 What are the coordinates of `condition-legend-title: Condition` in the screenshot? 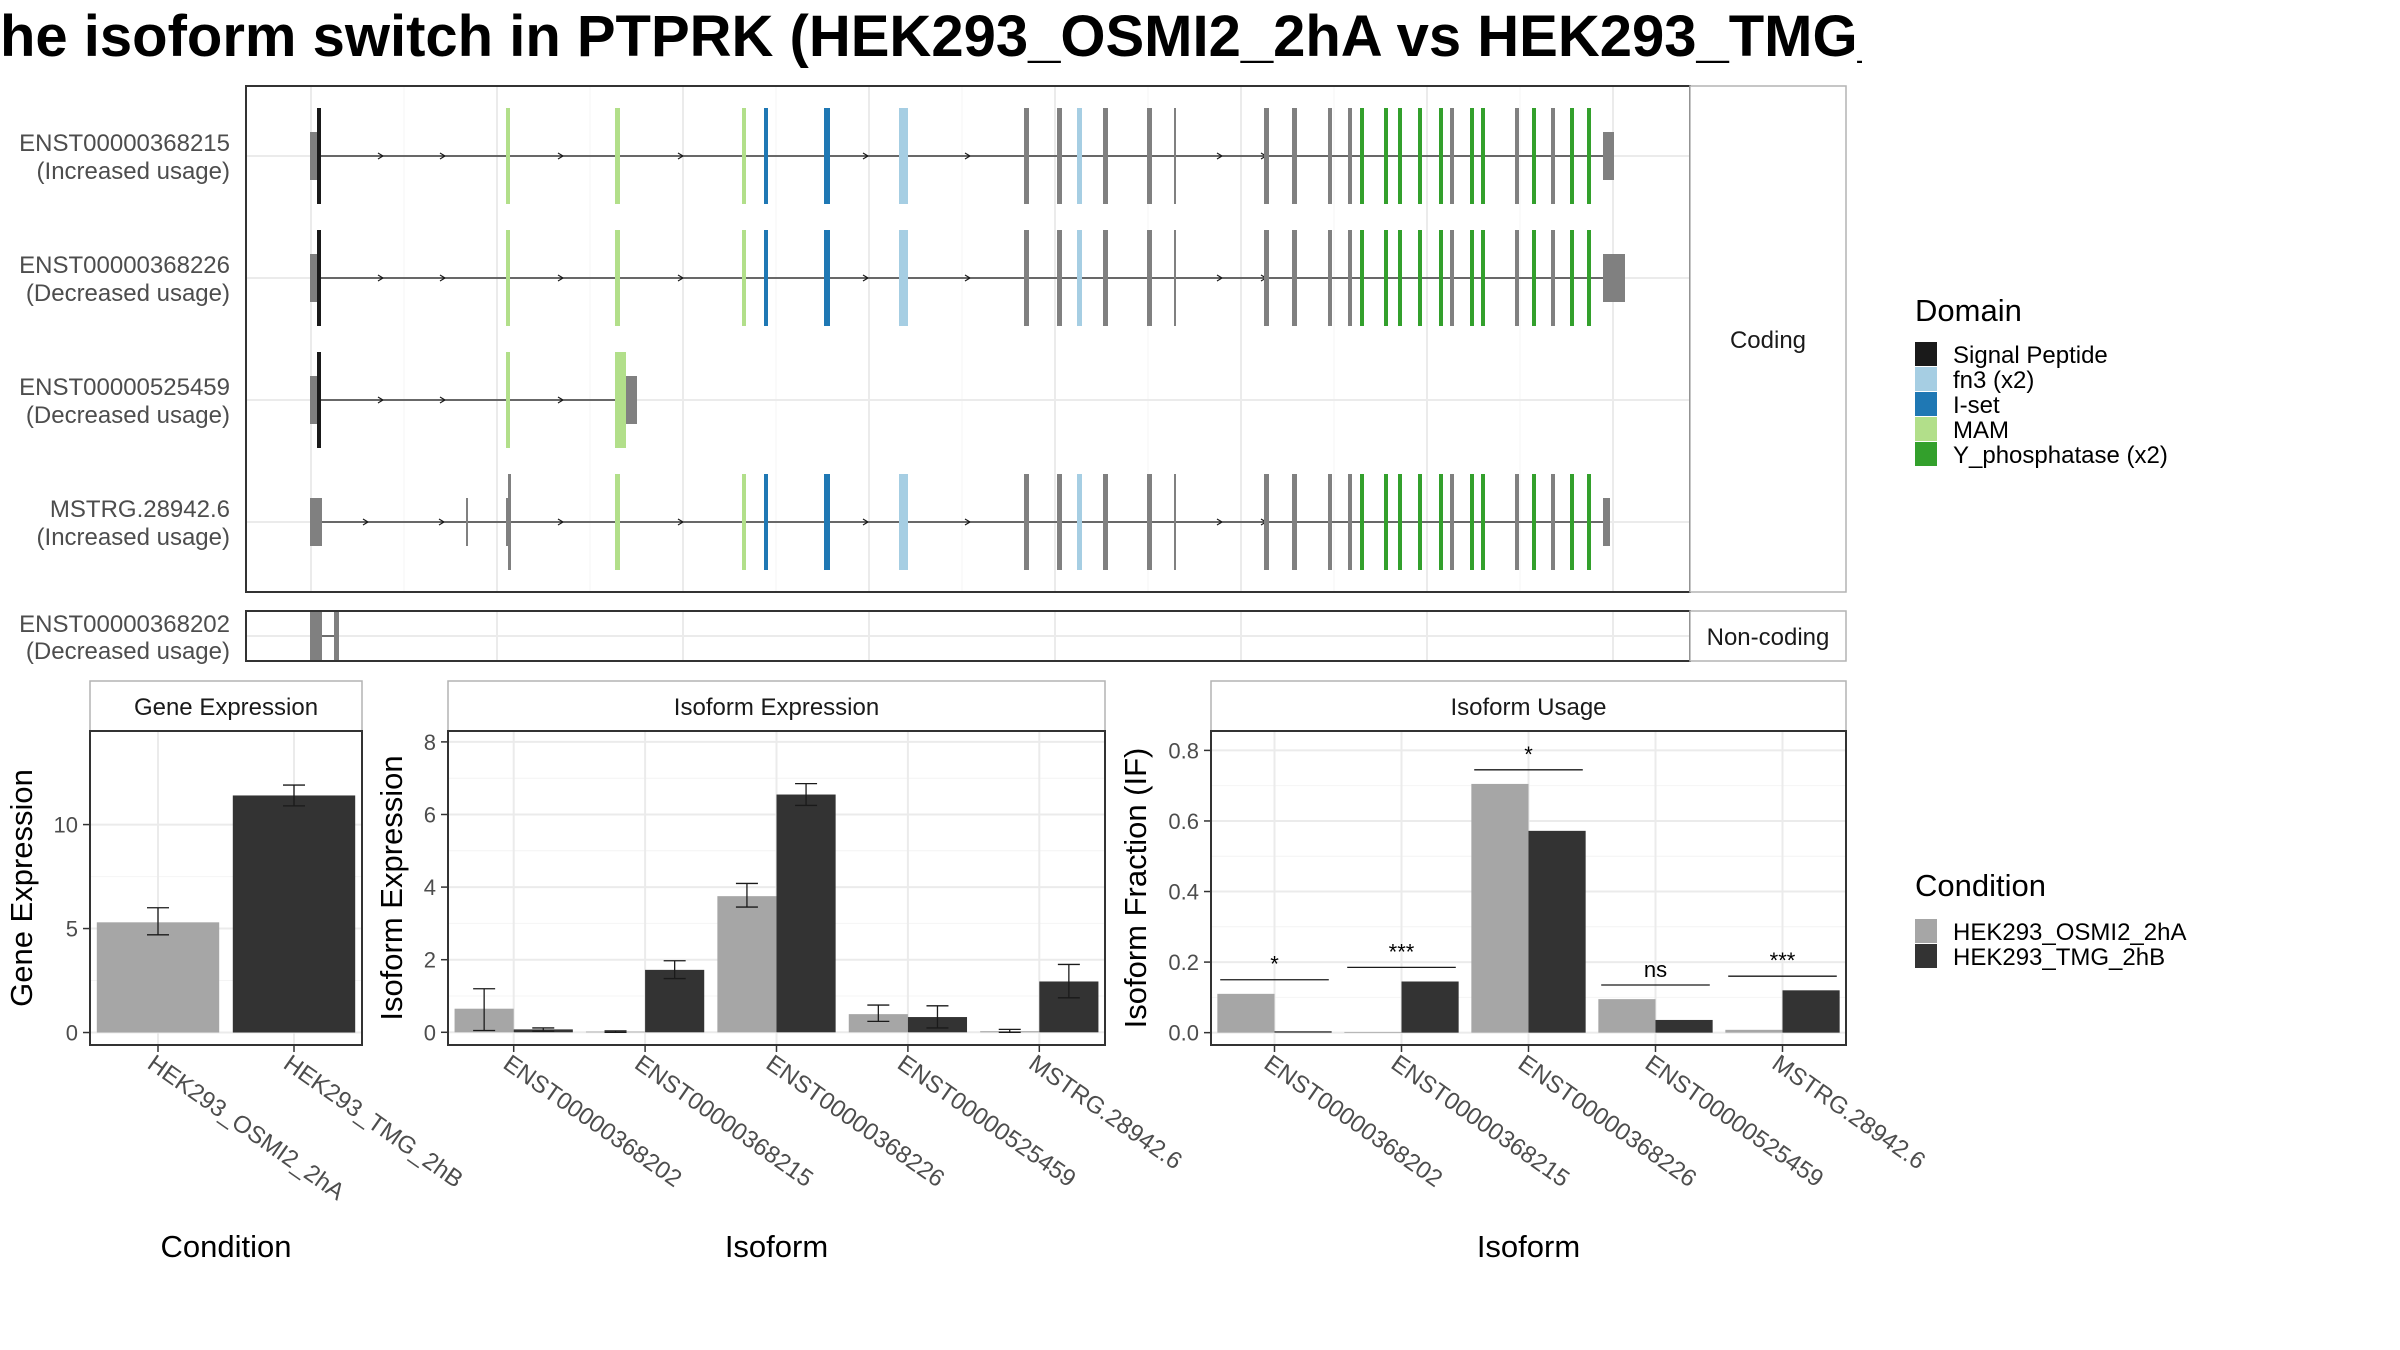 It's located at (1980, 885).